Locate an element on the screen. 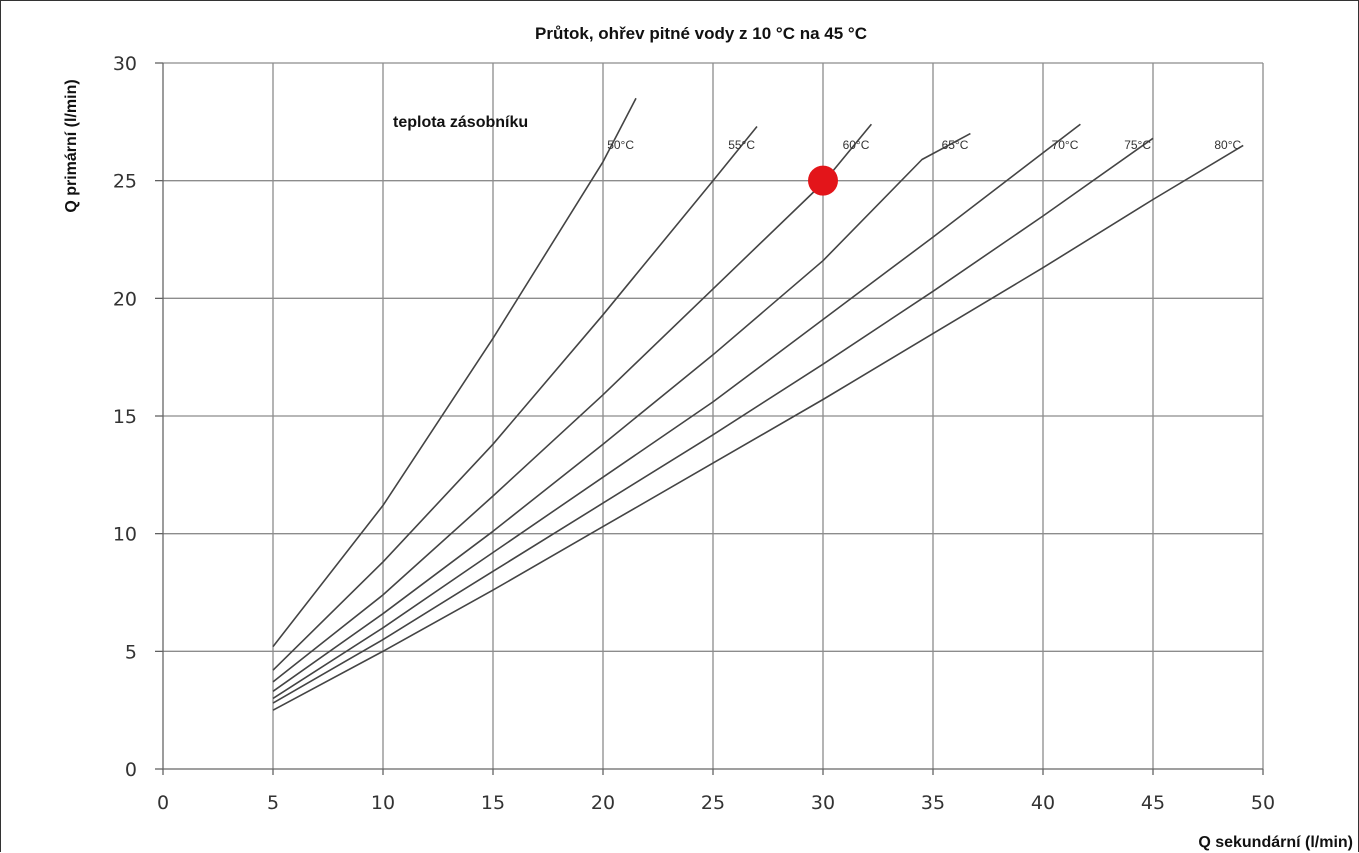 The height and width of the screenshot is (853, 1359). y-tick-label-0: 0 is located at coordinates (131, 770).